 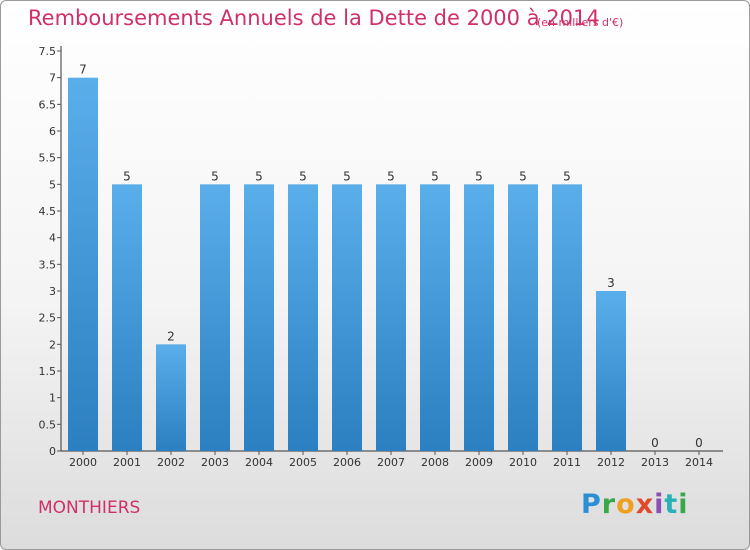 I want to click on x-tick-label: 2002, so click(x=171, y=462).